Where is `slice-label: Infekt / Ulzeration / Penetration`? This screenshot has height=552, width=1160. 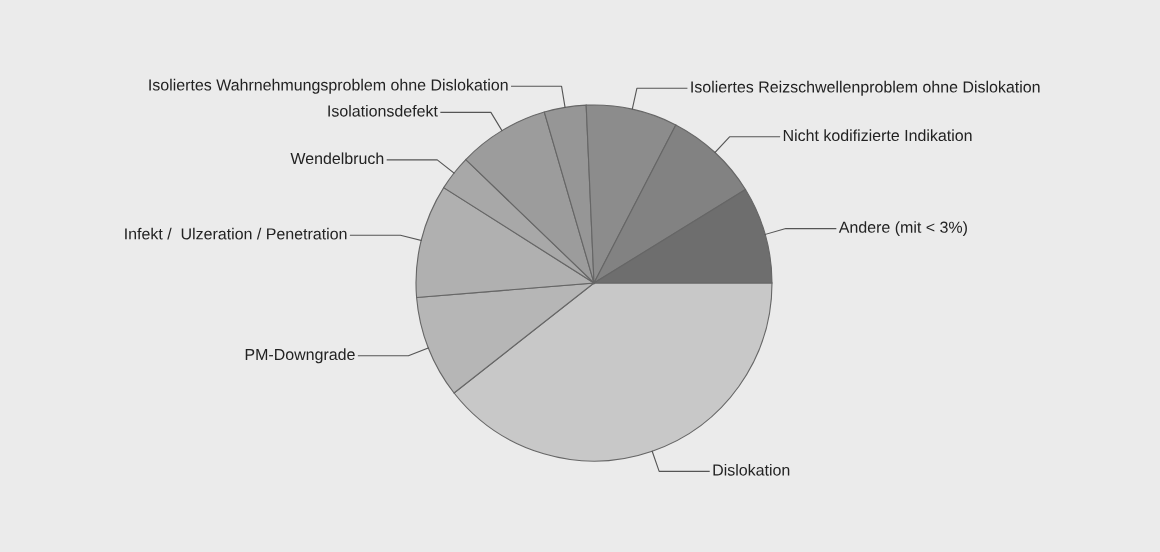 slice-label: Infekt / Ulzeration / Penetration is located at coordinates (236, 233).